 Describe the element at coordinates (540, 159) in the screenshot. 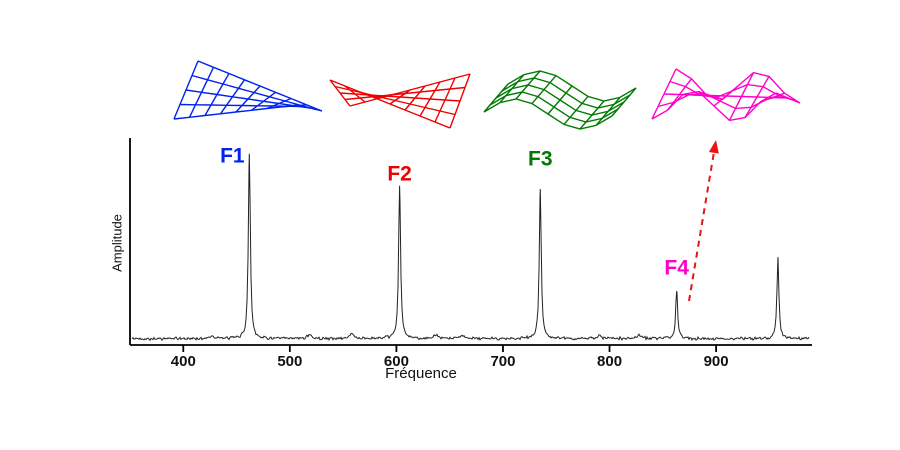

I see `peak-label-f3: F3` at that location.